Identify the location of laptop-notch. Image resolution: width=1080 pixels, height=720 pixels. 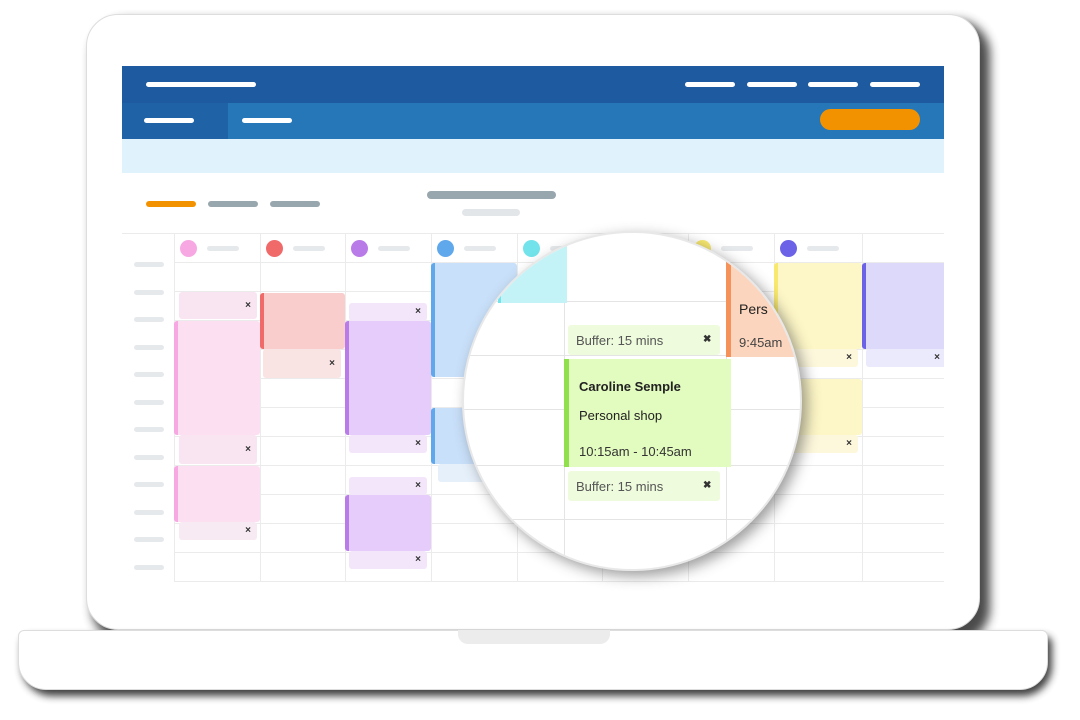
(534, 637).